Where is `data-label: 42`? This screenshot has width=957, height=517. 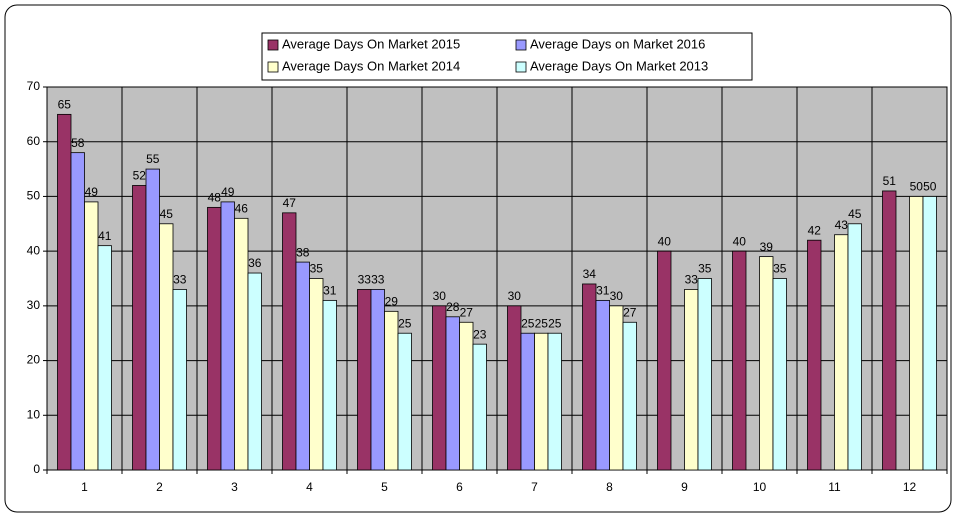 data-label: 42 is located at coordinates (815, 230).